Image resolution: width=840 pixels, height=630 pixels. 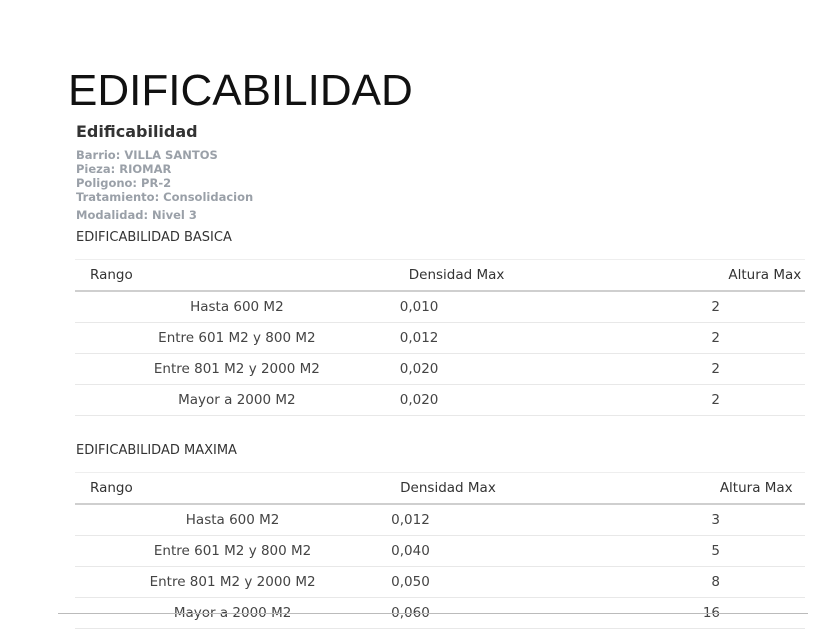 I want to click on table-cell: 0,050, so click(x=546, y=582).